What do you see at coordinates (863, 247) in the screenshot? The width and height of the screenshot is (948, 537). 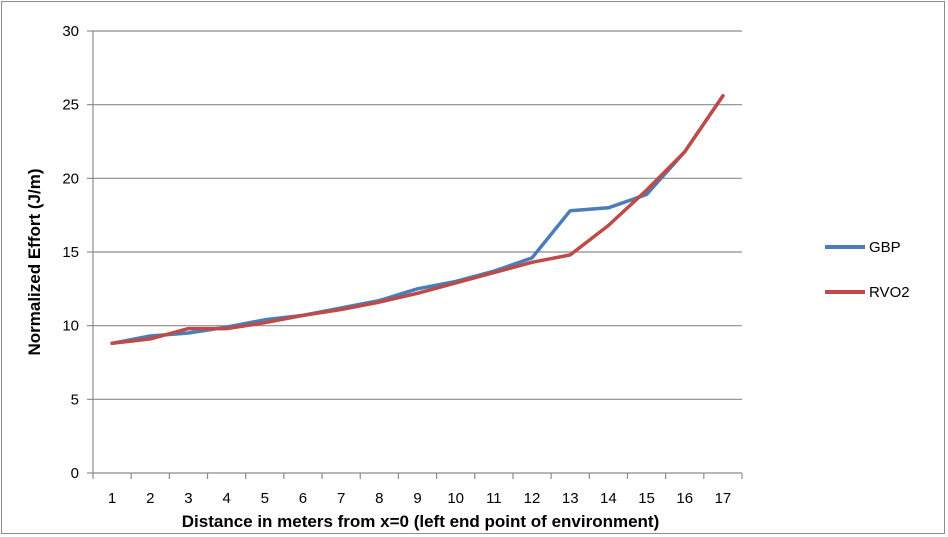 I see `legend-item-gbp: GBP` at bounding box center [863, 247].